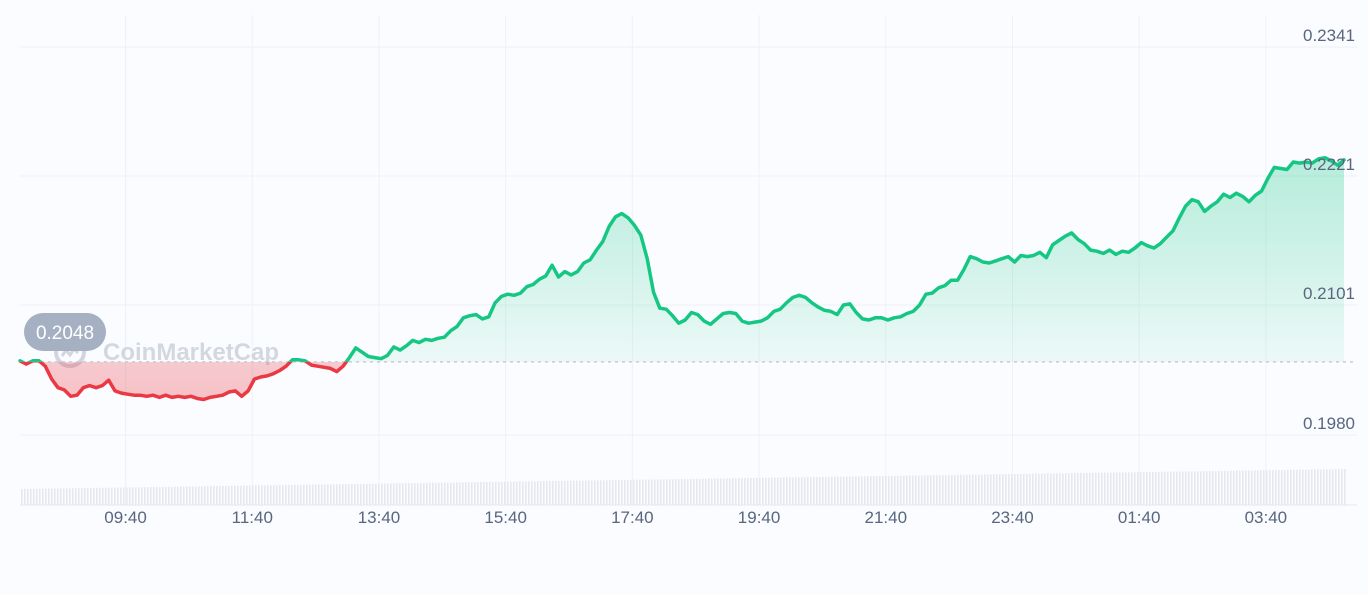 The width and height of the screenshot is (1368, 594). I want to click on x-tick-label: 01:40, so click(1139, 517).